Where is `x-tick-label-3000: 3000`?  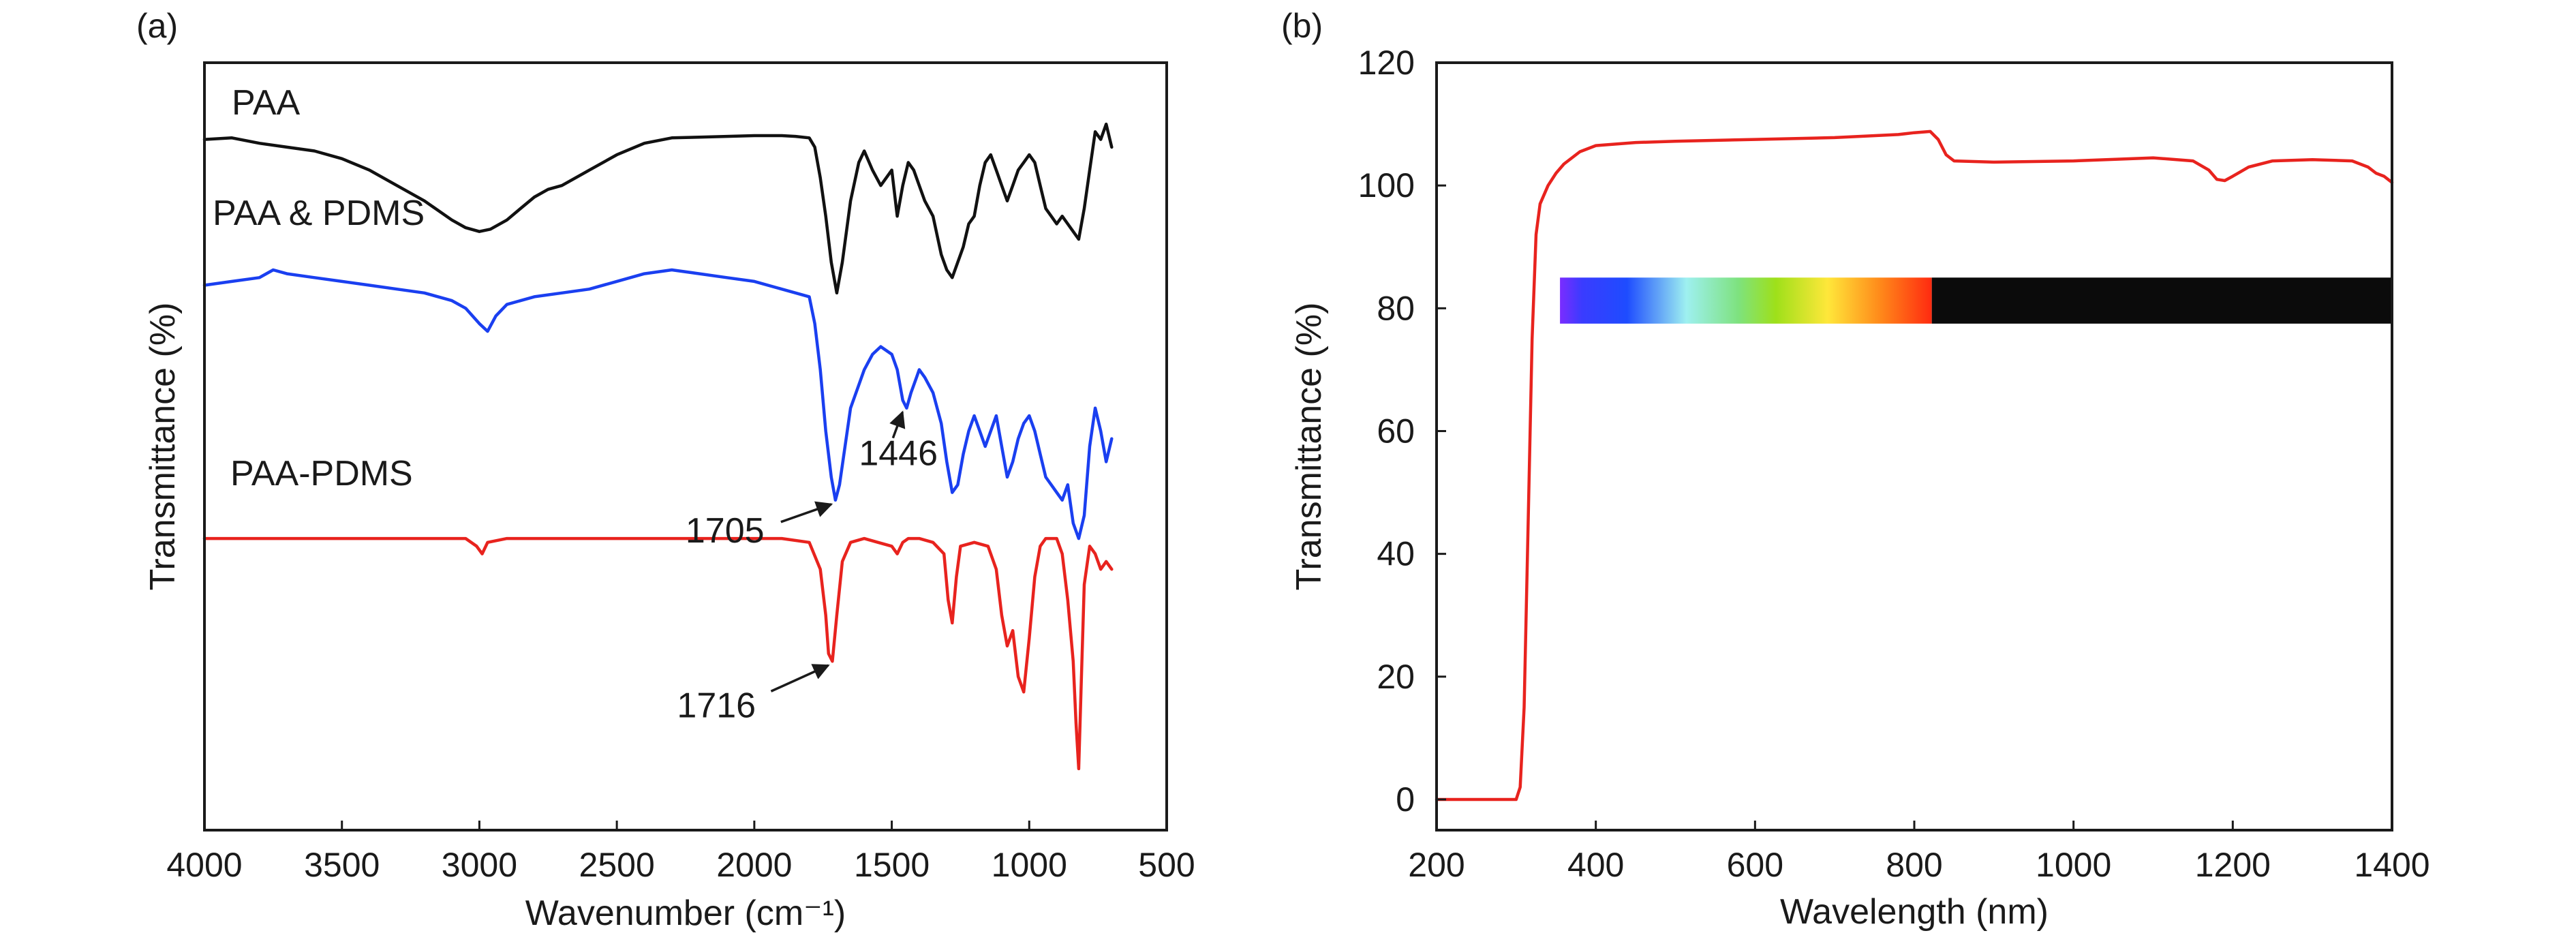 x-tick-label-3000: 3000 is located at coordinates (479, 865).